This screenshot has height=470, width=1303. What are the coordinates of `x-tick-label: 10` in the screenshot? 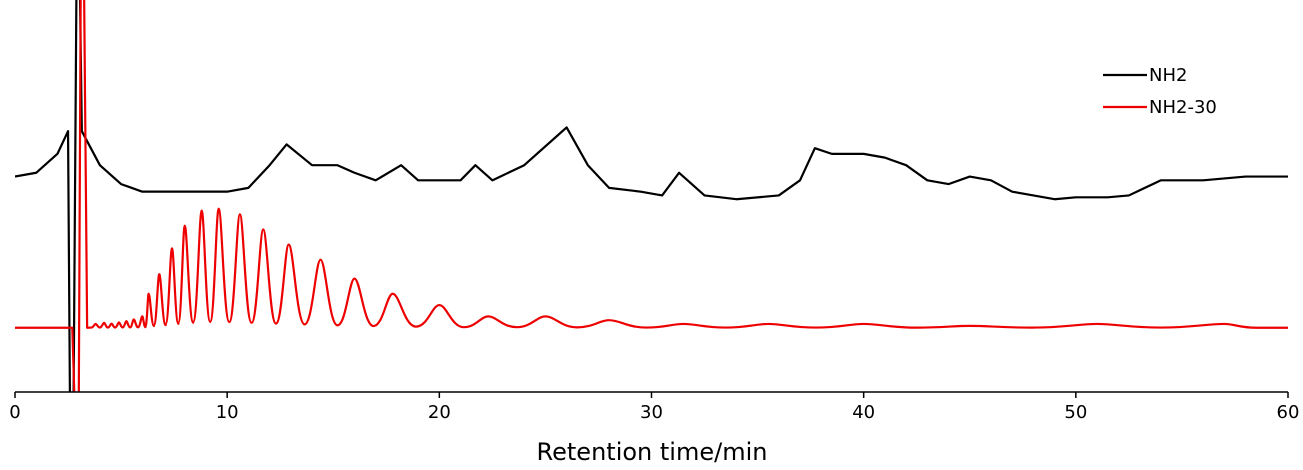 It's located at (227, 412).